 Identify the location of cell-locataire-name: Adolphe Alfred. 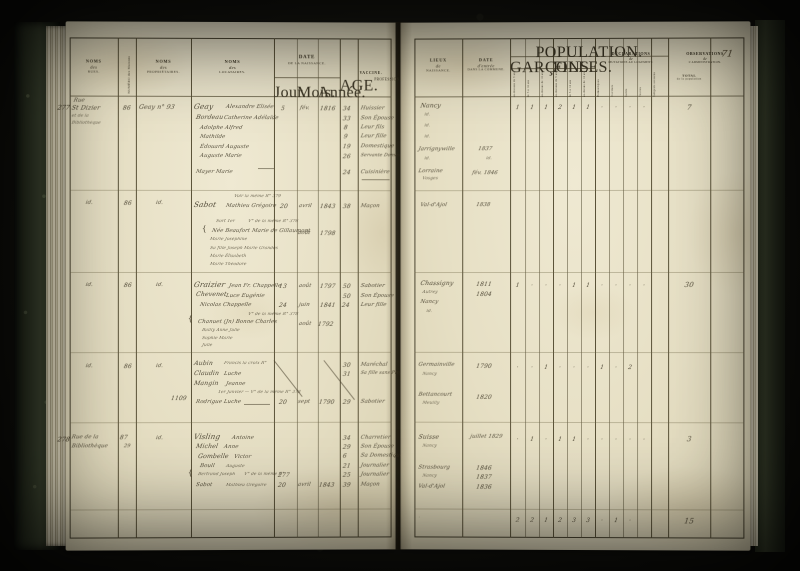
(221, 128).